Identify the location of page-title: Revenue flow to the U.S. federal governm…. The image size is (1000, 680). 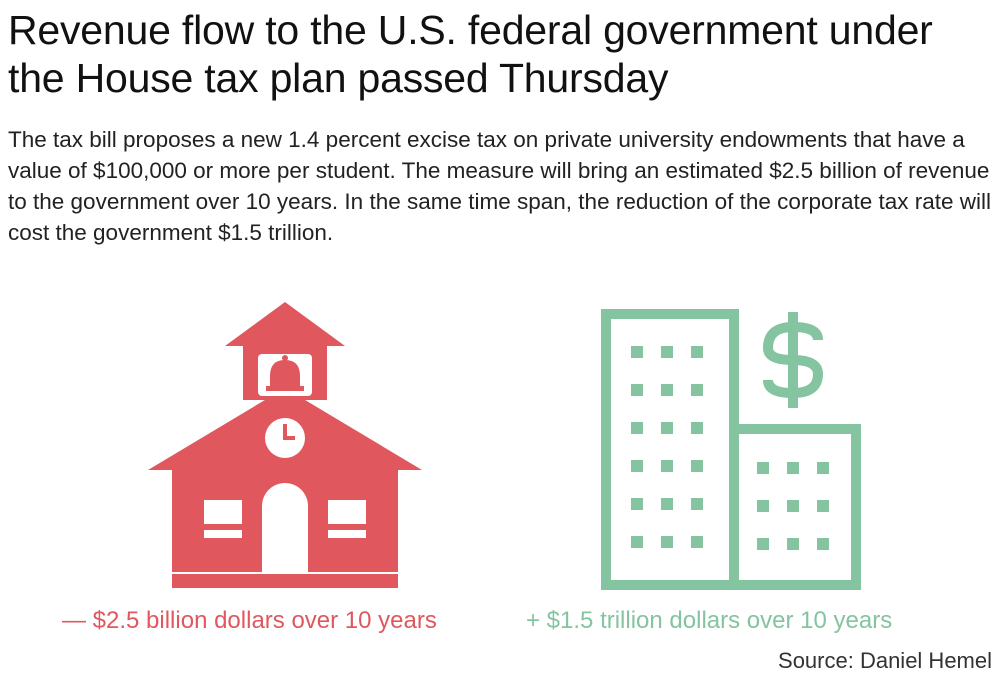
(470, 54).